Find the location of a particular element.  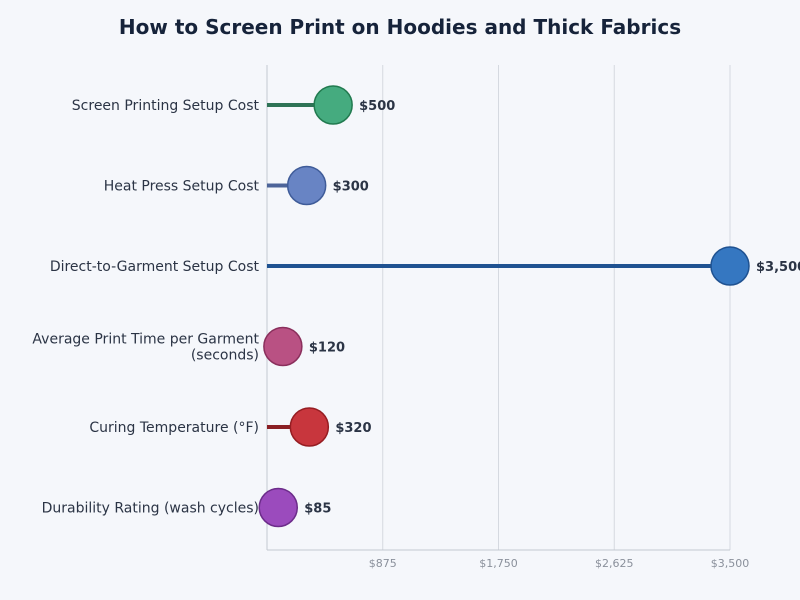

category-label: Durability Rating (wash cycles) is located at coordinates (150, 509).